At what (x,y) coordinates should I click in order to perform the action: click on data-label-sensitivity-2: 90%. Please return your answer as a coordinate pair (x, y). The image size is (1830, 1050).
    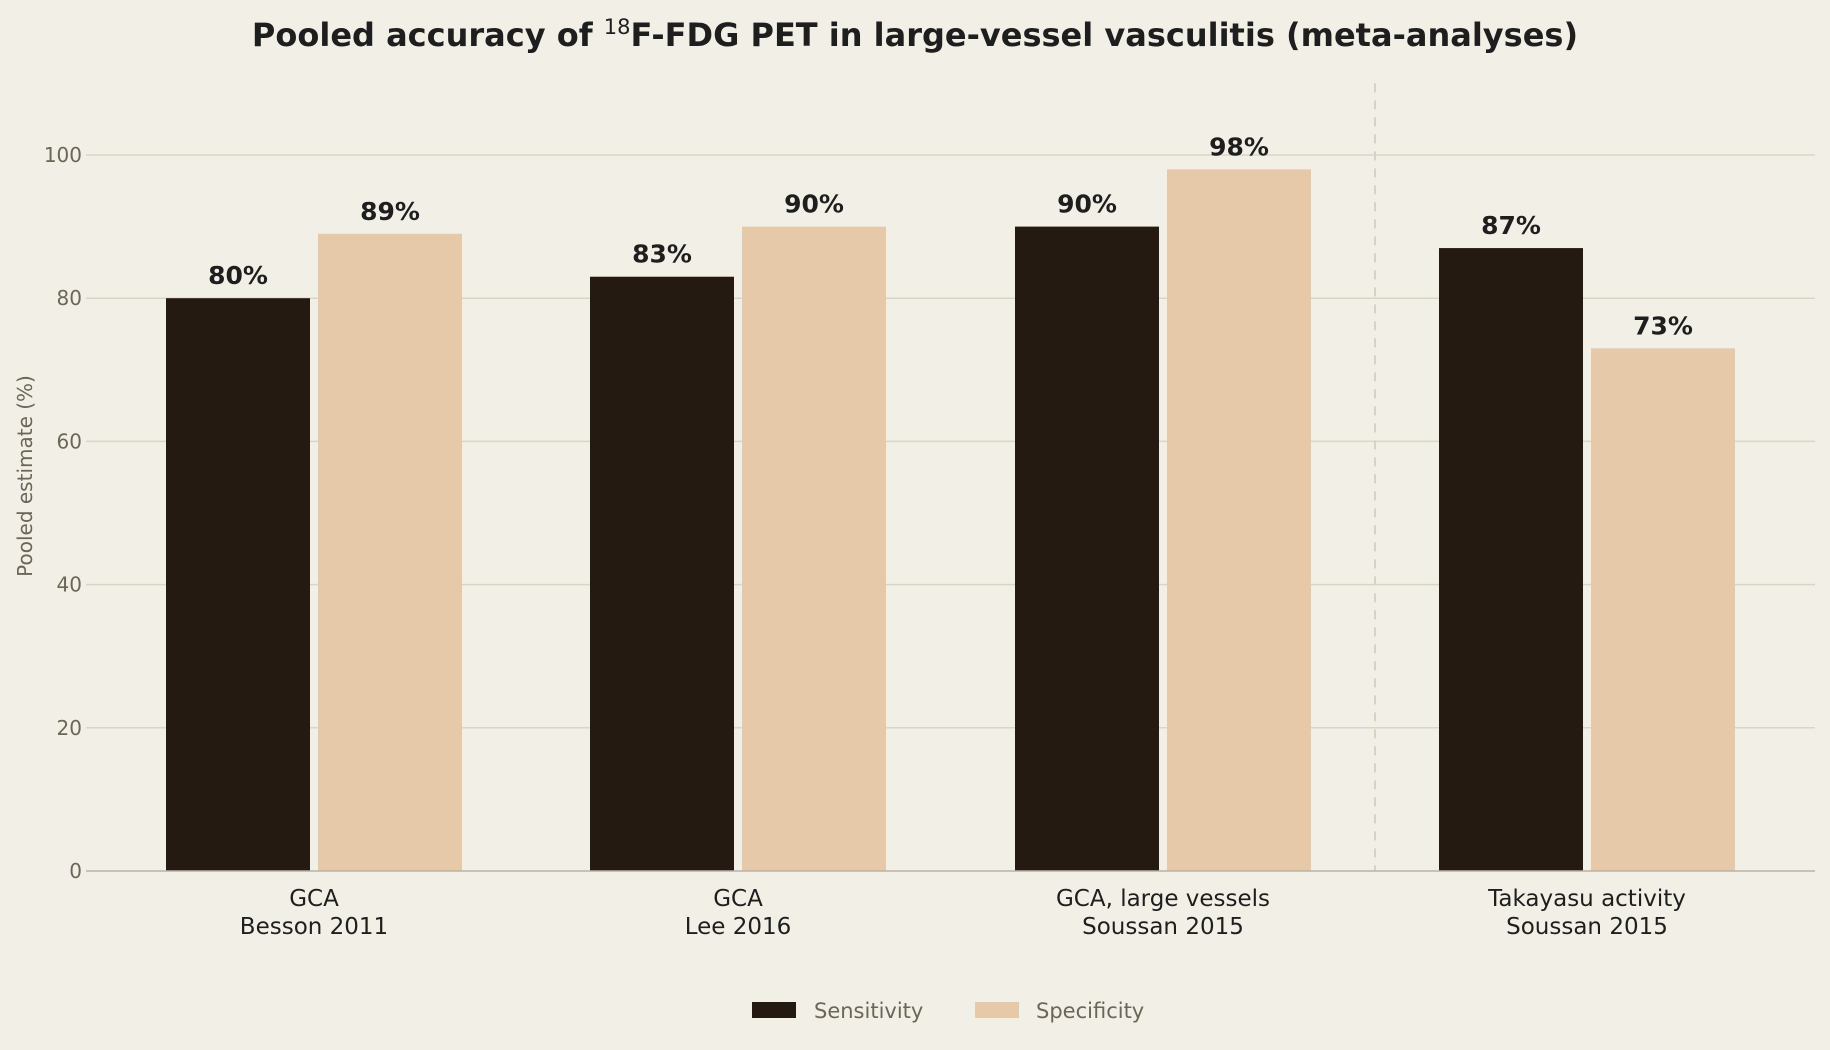
    Looking at the image, I should click on (1087, 204).